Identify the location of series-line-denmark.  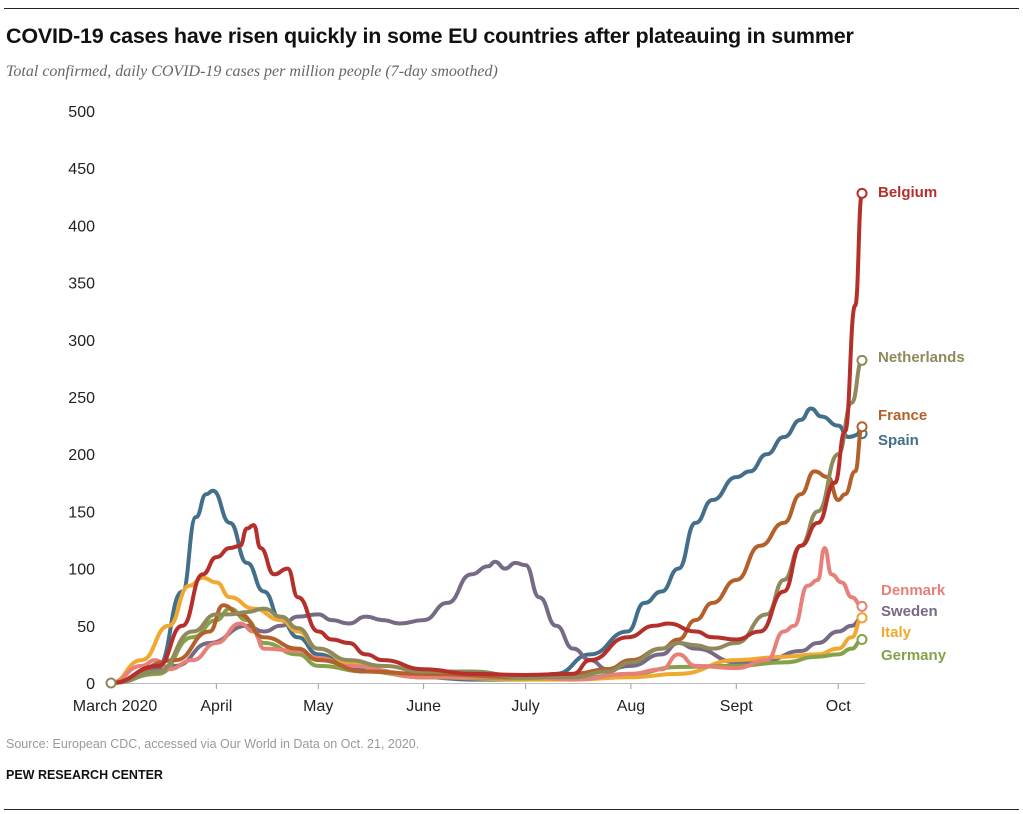
(486, 615).